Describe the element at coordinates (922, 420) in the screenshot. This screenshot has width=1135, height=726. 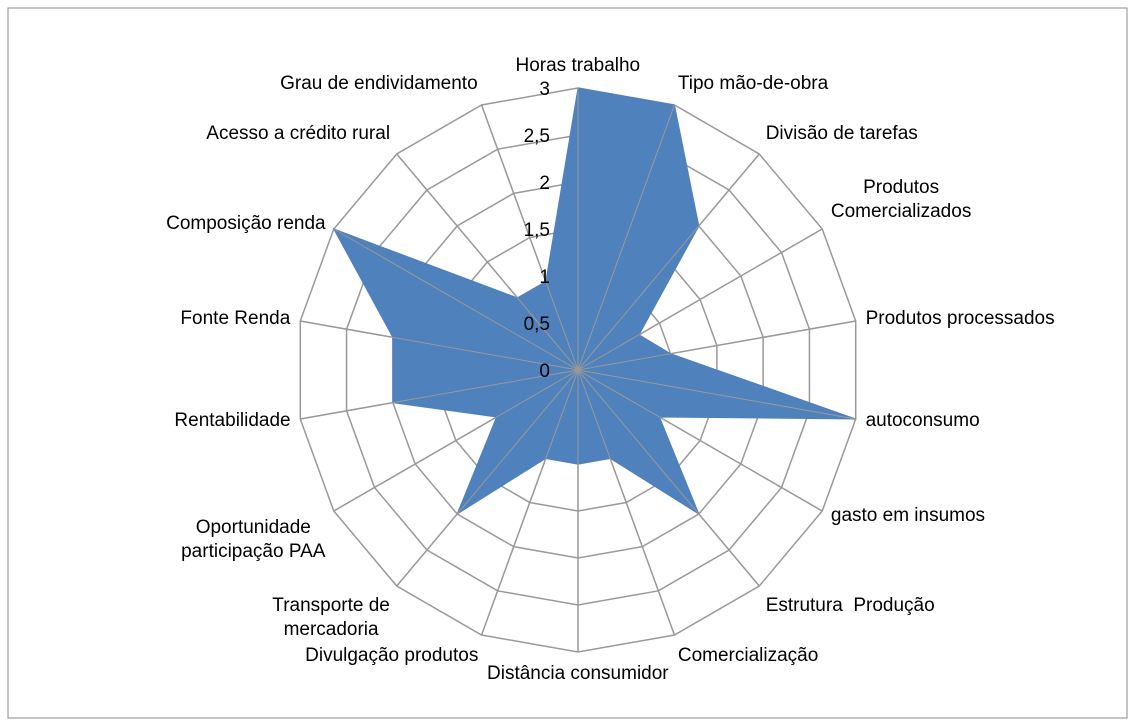
I see `category-label: autoconsumo` at that location.